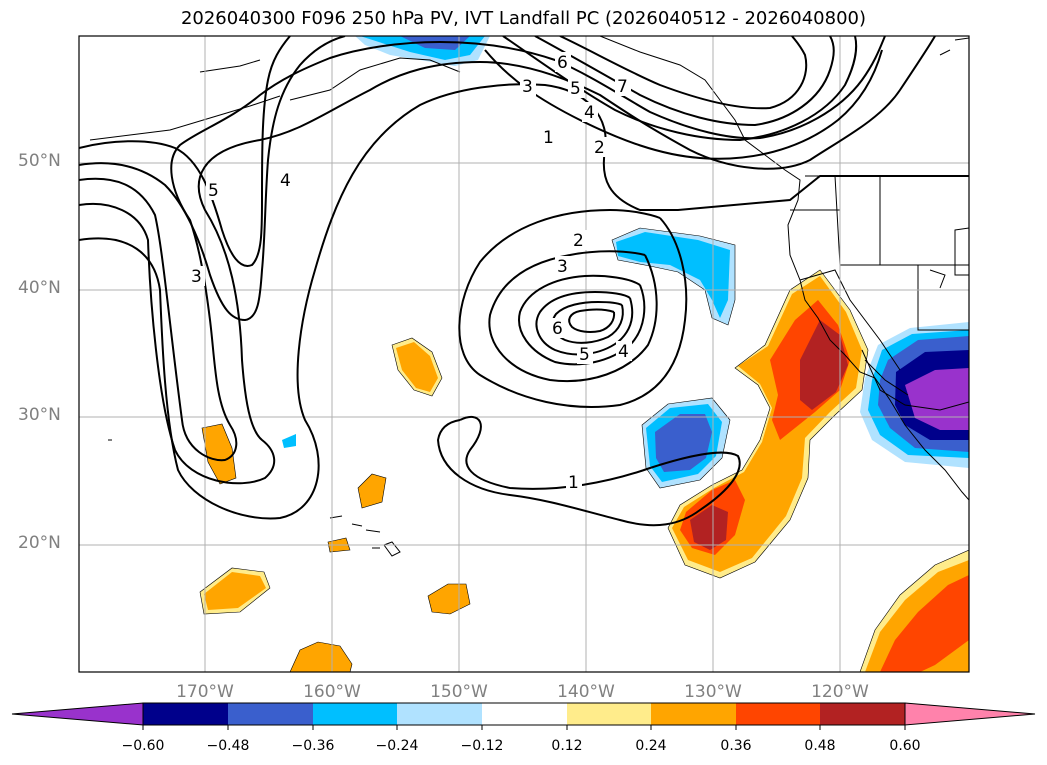 Image resolution: width=1047 pixels, height=765 pixels. I want to click on colorbar-tick-label: 0.48, so click(820, 746).